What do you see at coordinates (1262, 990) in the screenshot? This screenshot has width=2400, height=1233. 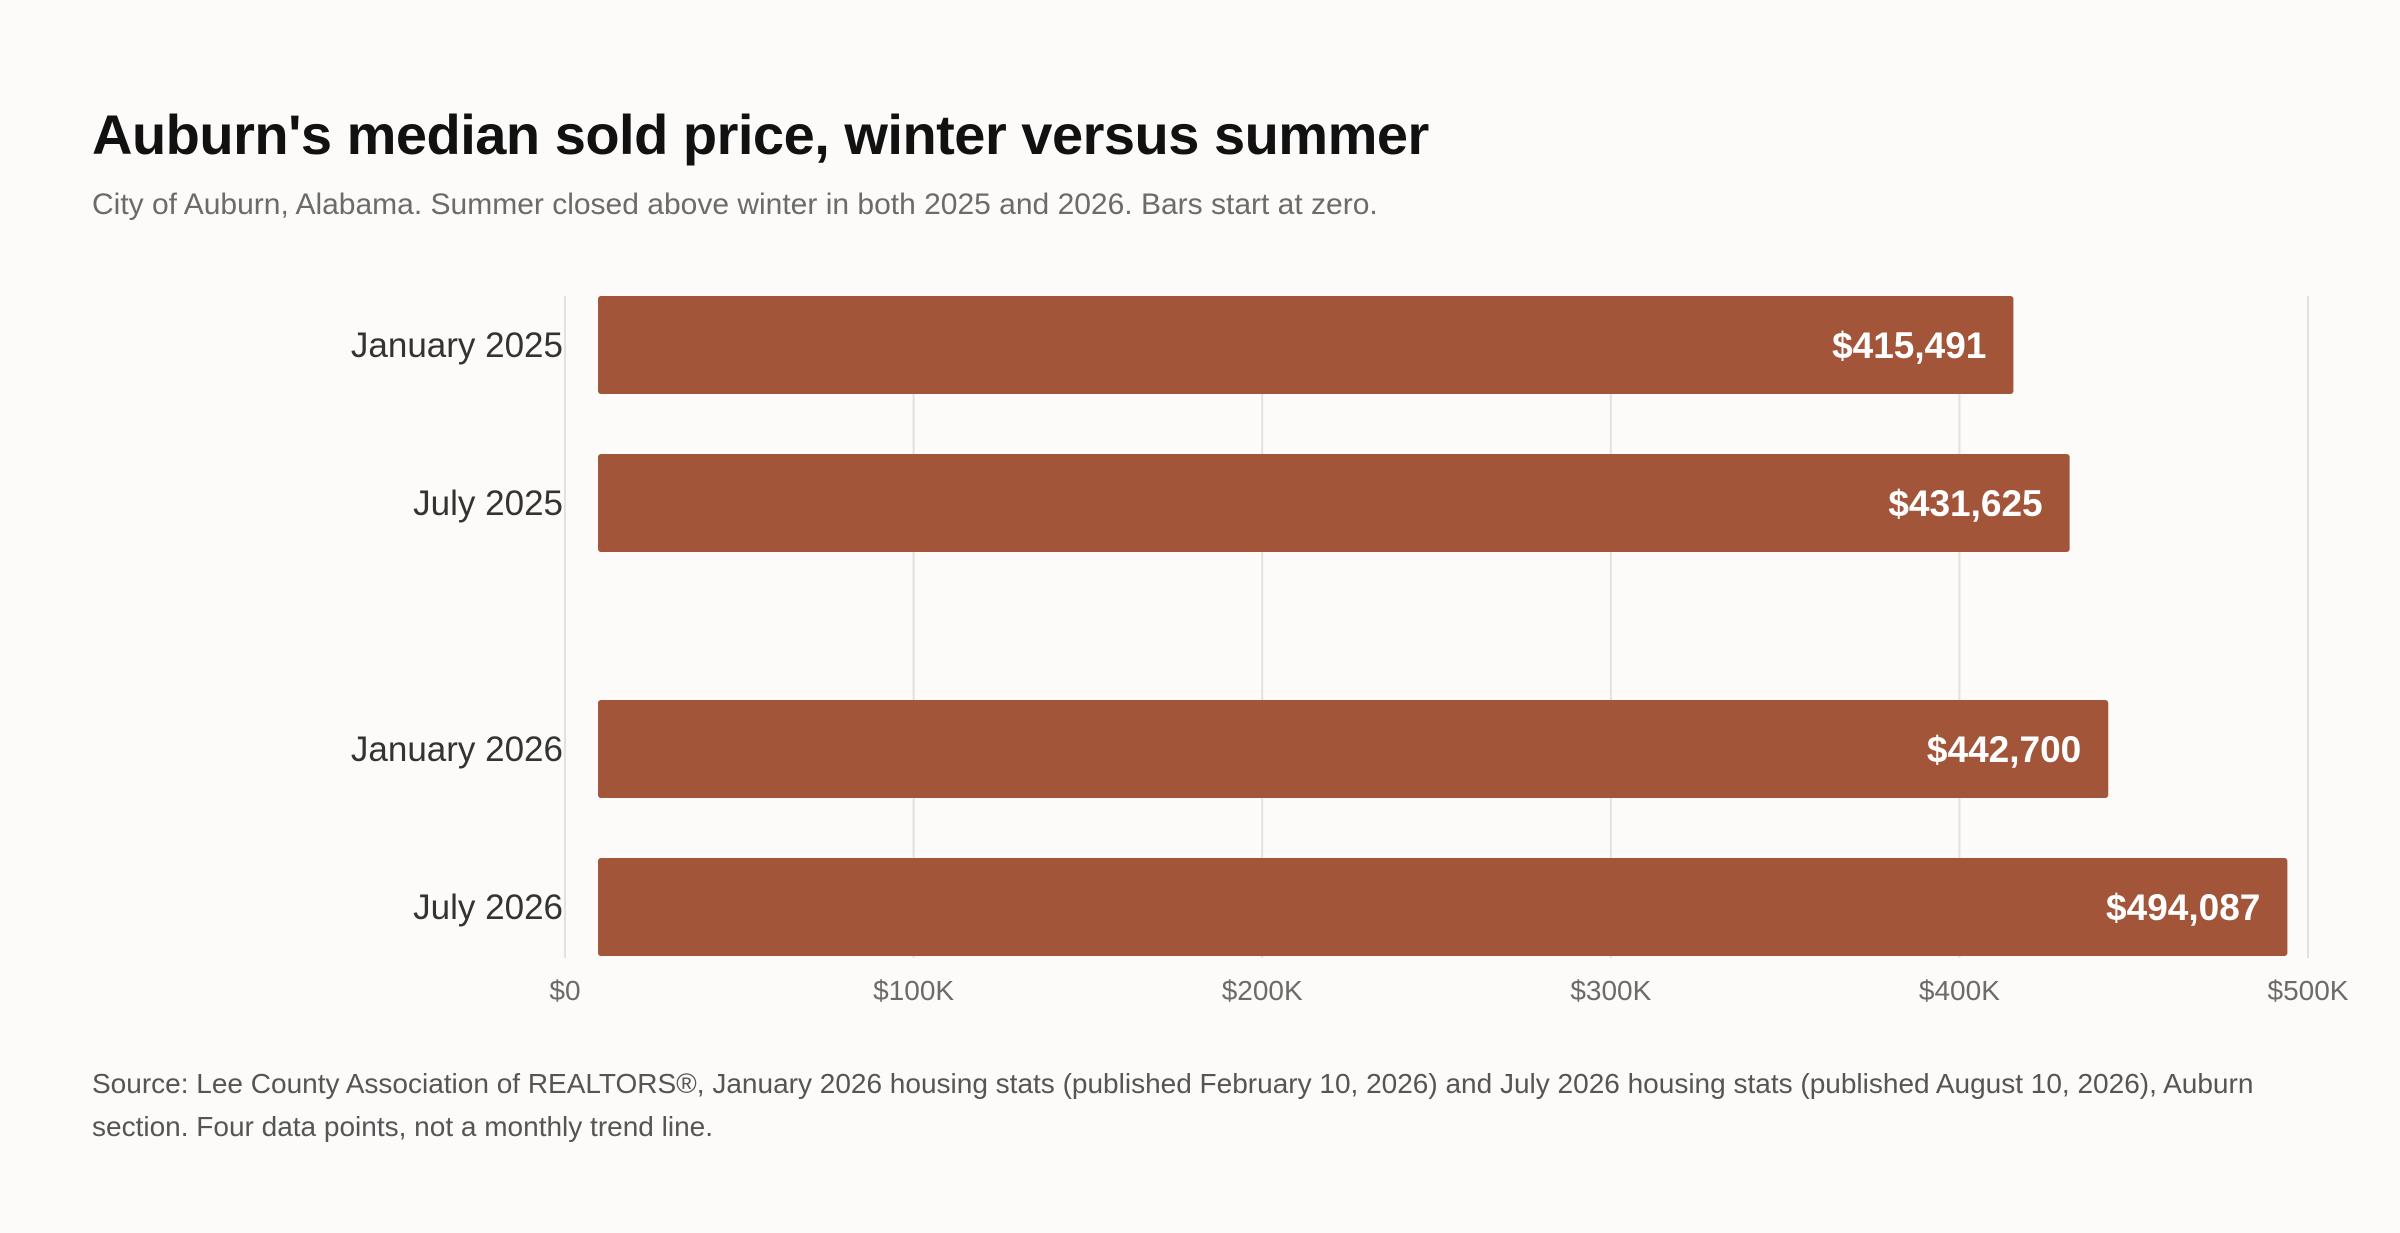 I see `x-tick-label: $200K` at bounding box center [1262, 990].